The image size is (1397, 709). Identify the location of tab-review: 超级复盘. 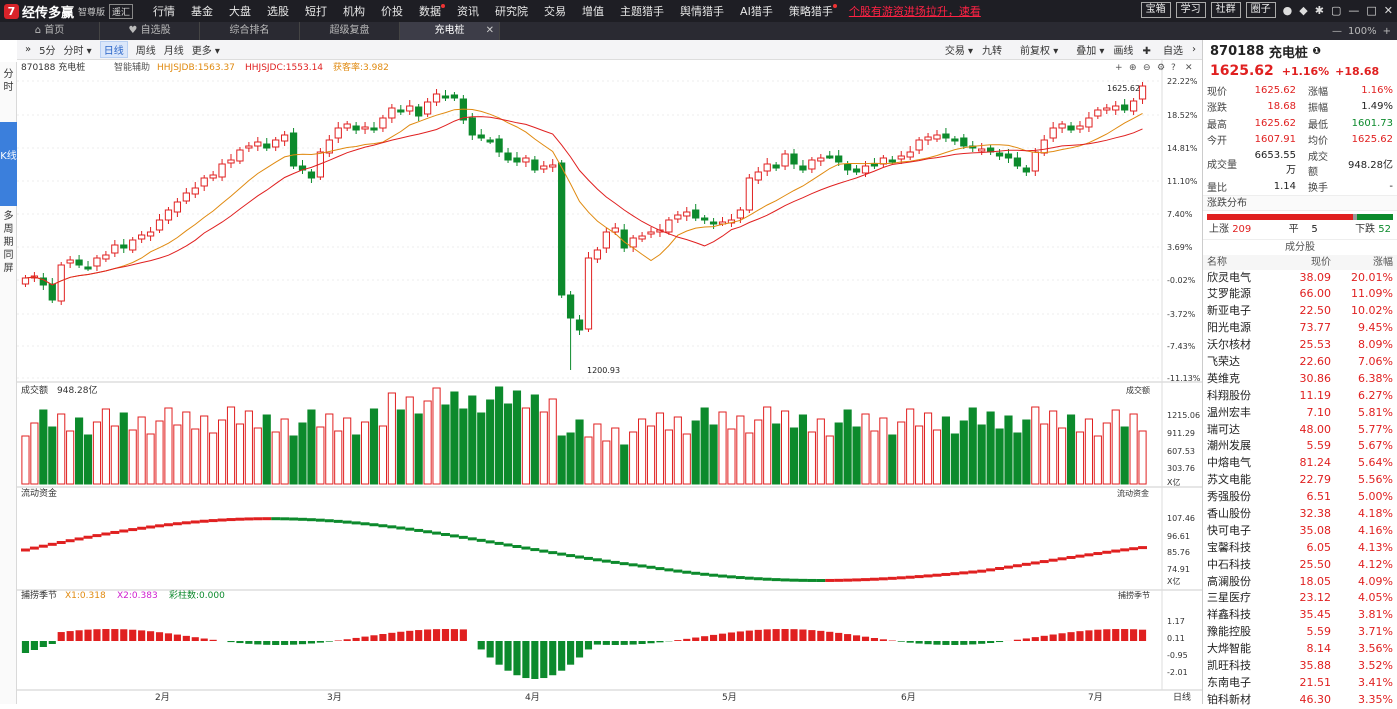
(350, 31).